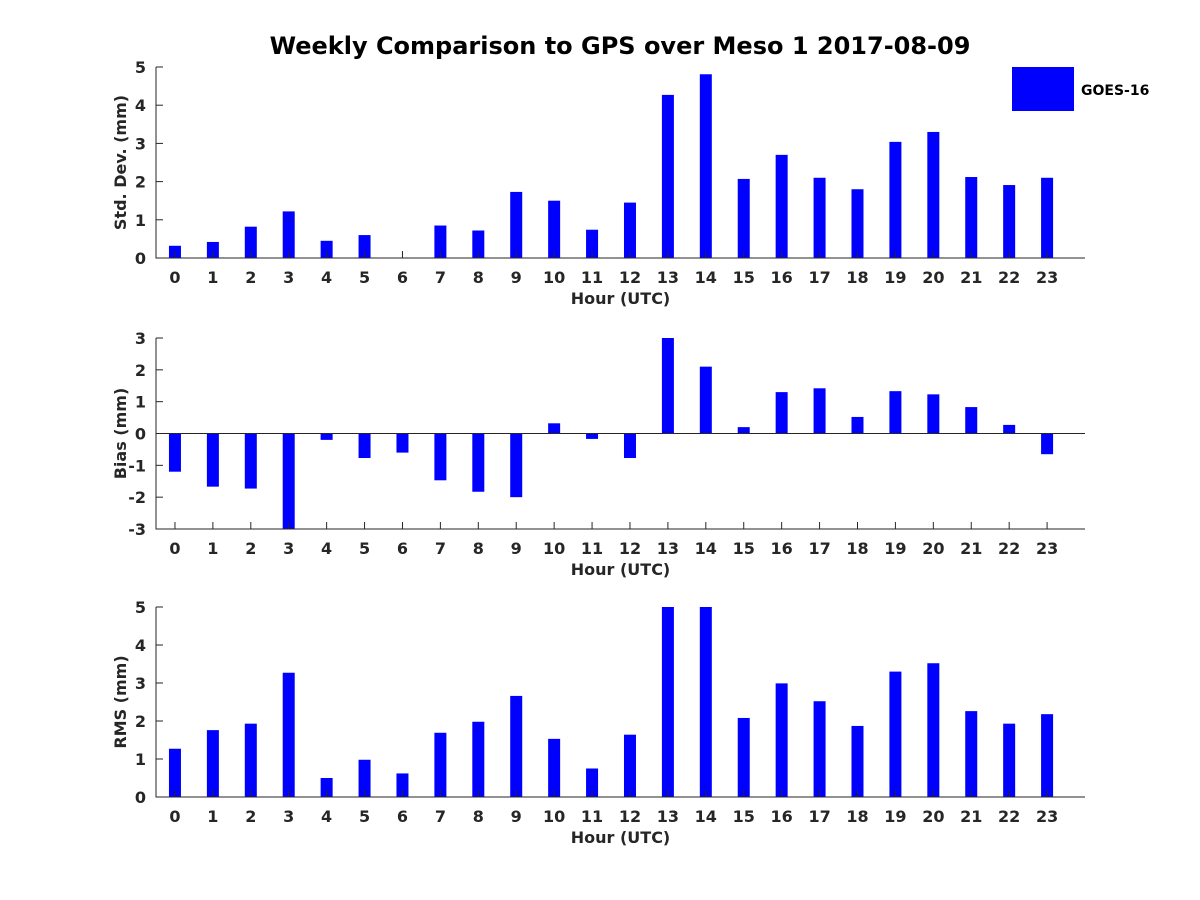 This screenshot has height=900, width=1200. What do you see at coordinates (288, 548) in the screenshot?
I see `bias-x-tick-label: 3` at bounding box center [288, 548].